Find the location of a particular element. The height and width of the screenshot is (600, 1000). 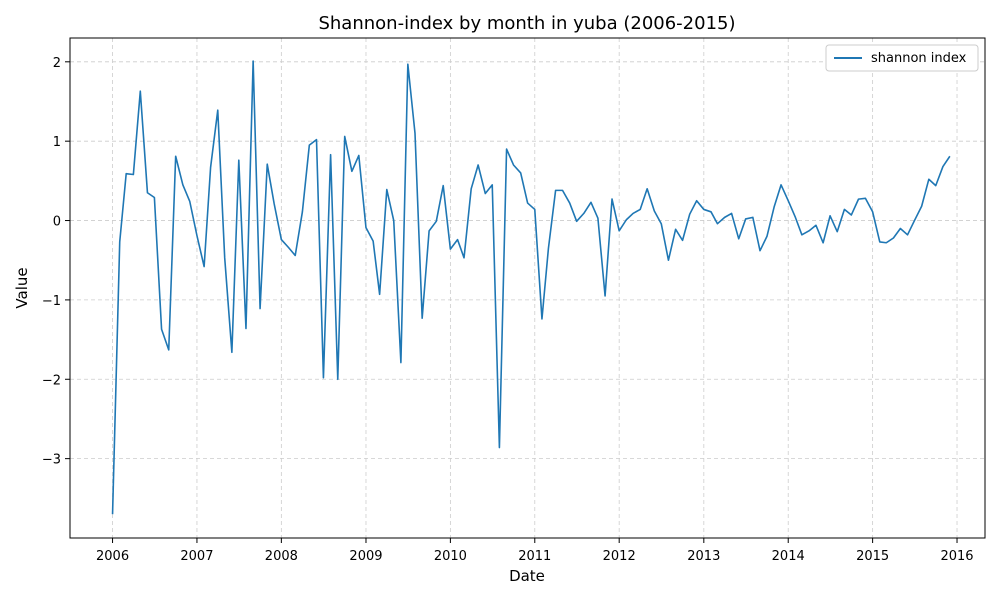

x-tick-label: 2011 is located at coordinates (534, 556).